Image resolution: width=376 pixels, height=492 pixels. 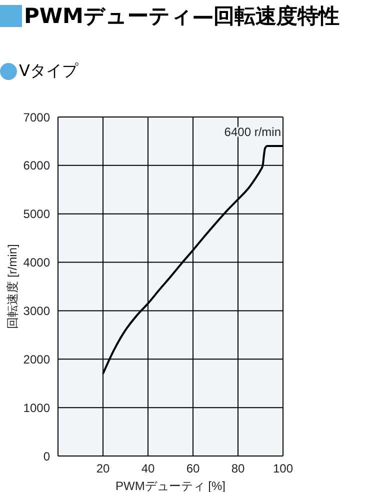 What do you see at coordinates (36, 407) in the screenshot?
I see `y-tick-label: 1000` at bounding box center [36, 407].